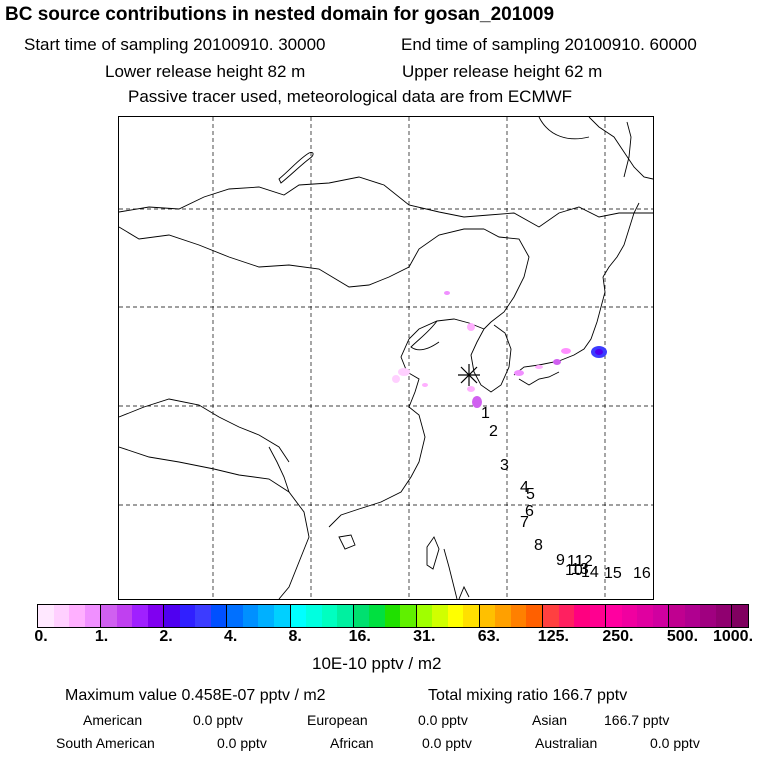  Describe the element at coordinates (175, 44) in the screenshot. I see `start-time: Start time of sampling 20100910. 30000` at that location.